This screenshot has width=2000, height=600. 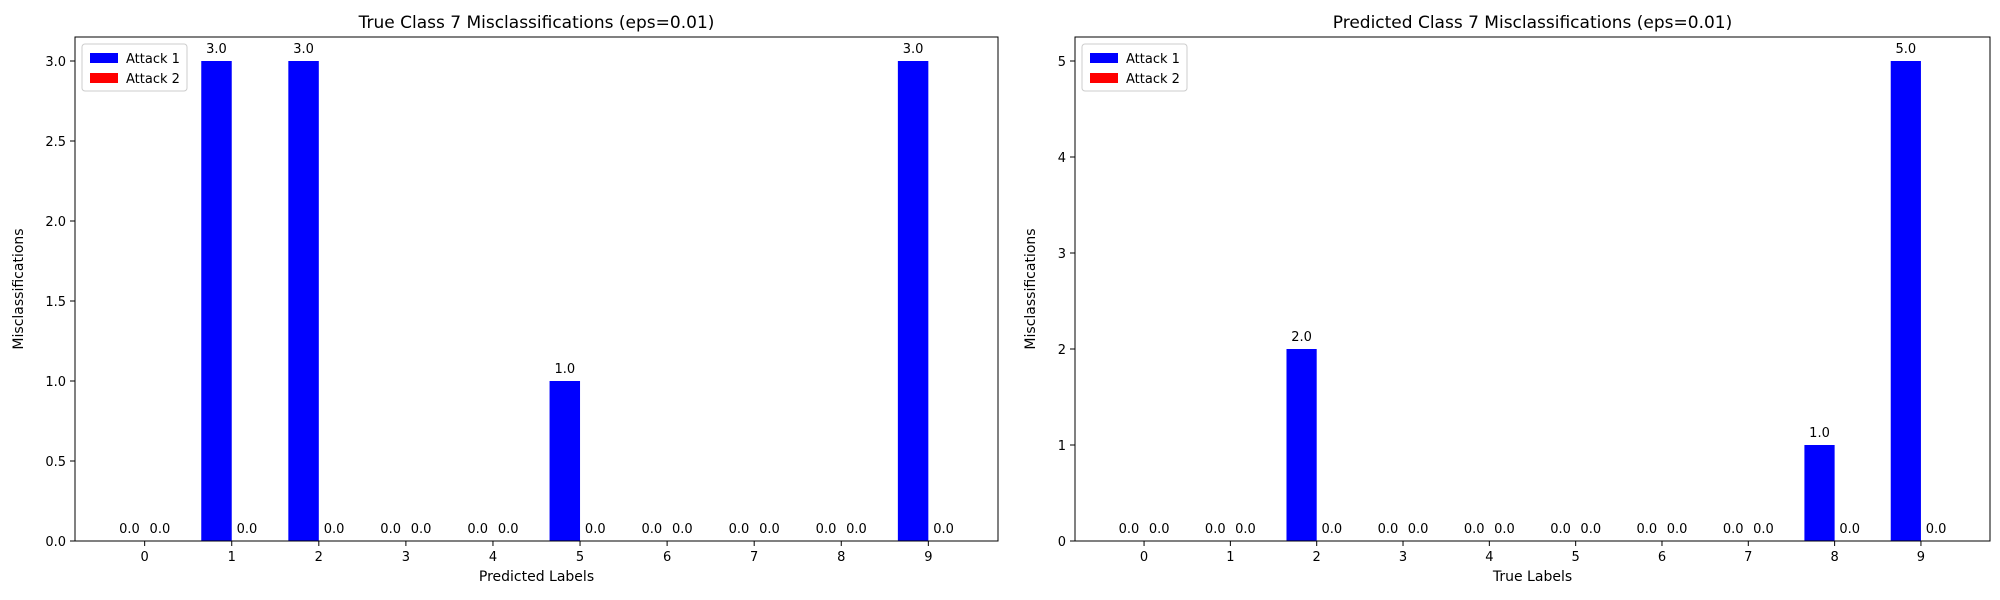 What do you see at coordinates (1905, 49) in the screenshot?
I see `bar-value-label: 5.0` at bounding box center [1905, 49].